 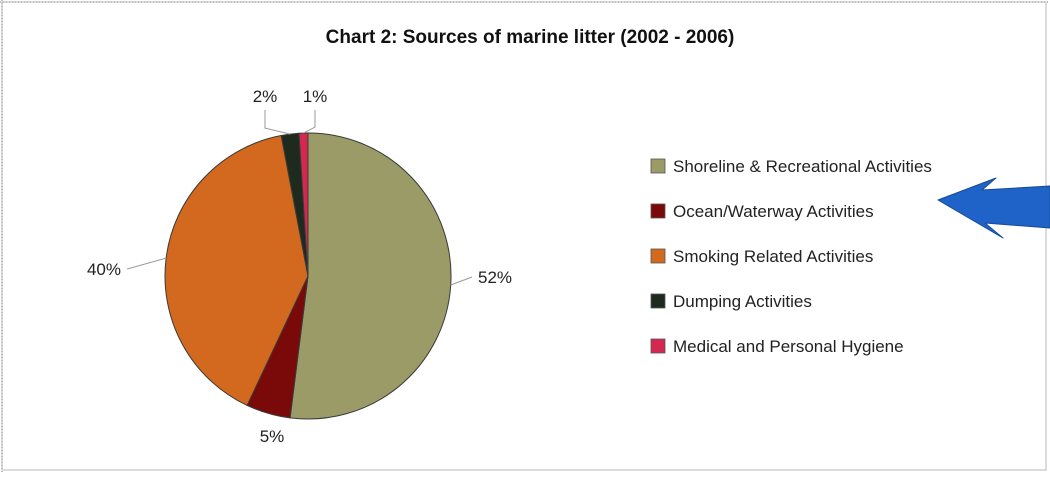 I want to click on legend-label-ocean-waterway-activities: Ocean/Waterway Activities, so click(x=773, y=211).